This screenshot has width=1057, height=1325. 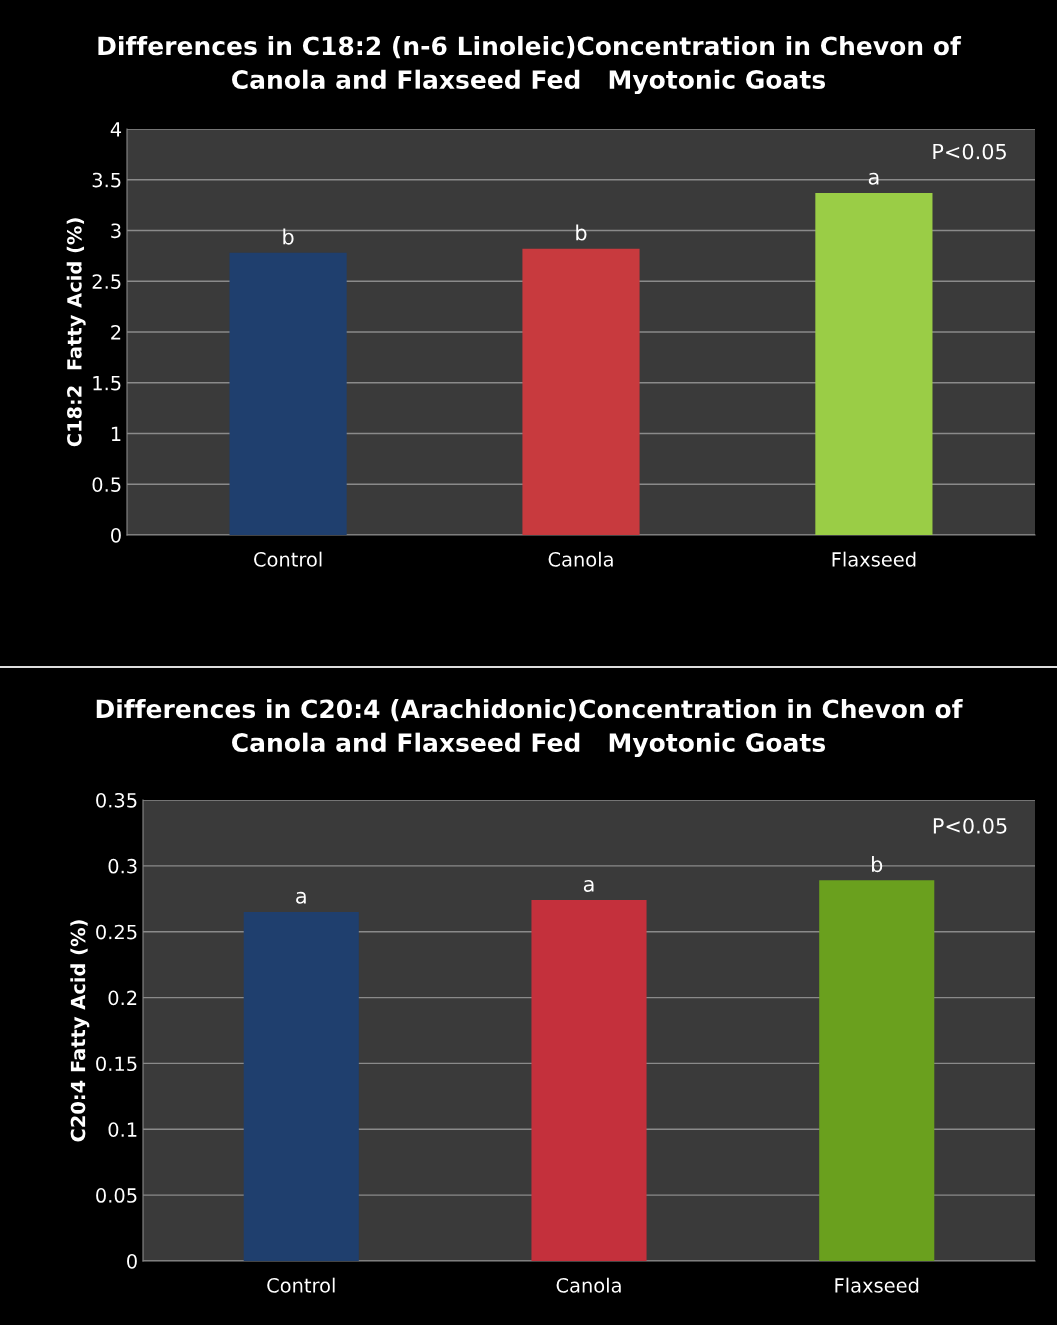 I want to click on chart-title: Differences in C20:4 (Arachidonic)Concentration in Chevon of Canola and Flaxseed Fed Myotonic Goats, so click(x=529, y=728).